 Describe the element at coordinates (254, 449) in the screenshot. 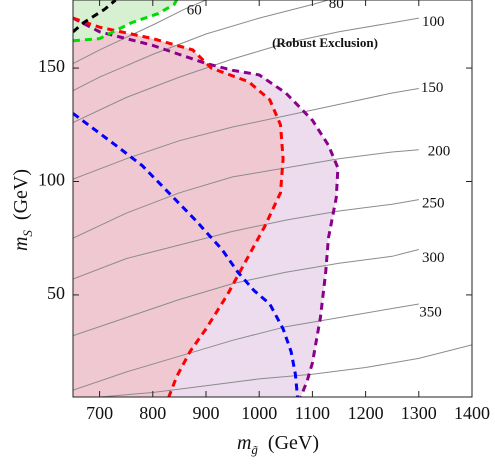

I see `x-axis-subscript: g̃` at that location.